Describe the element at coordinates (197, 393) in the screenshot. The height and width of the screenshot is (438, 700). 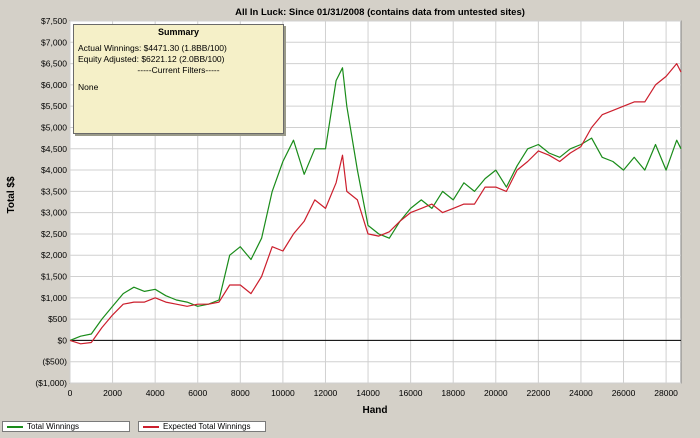
I see `x-tick-label: 6000` at that location.